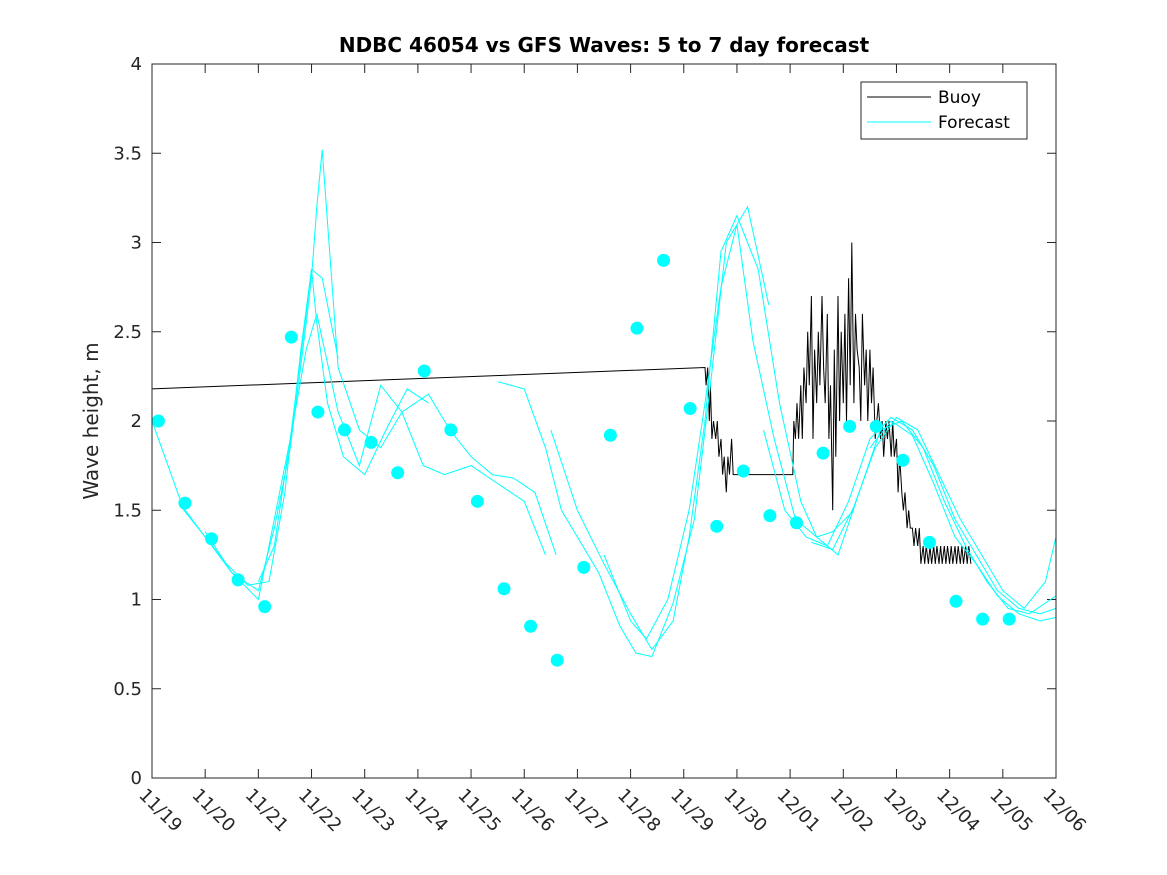 Image resolution: width=1167 pixels, height=875 pixels. I want to click on x-tick-label: 12/04, so click(958, 811).